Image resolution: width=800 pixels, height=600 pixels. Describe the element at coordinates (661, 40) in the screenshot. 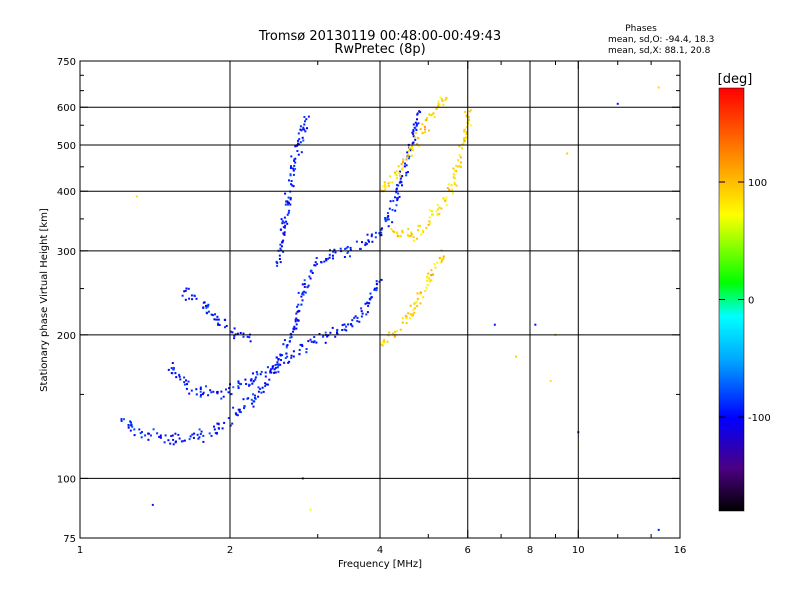

I see `stats-line-o: mean, sd,O: -94.4, 18.3` at that location.